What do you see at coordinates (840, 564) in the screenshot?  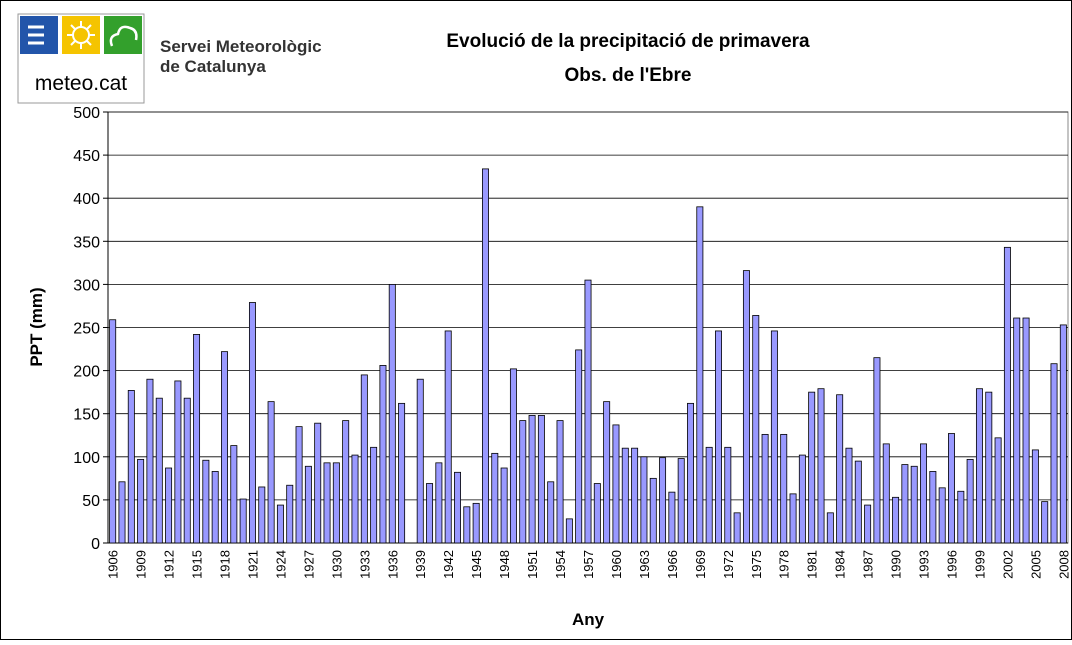 I see `x-tick-label: 1984` at bounding box center [840, 564].